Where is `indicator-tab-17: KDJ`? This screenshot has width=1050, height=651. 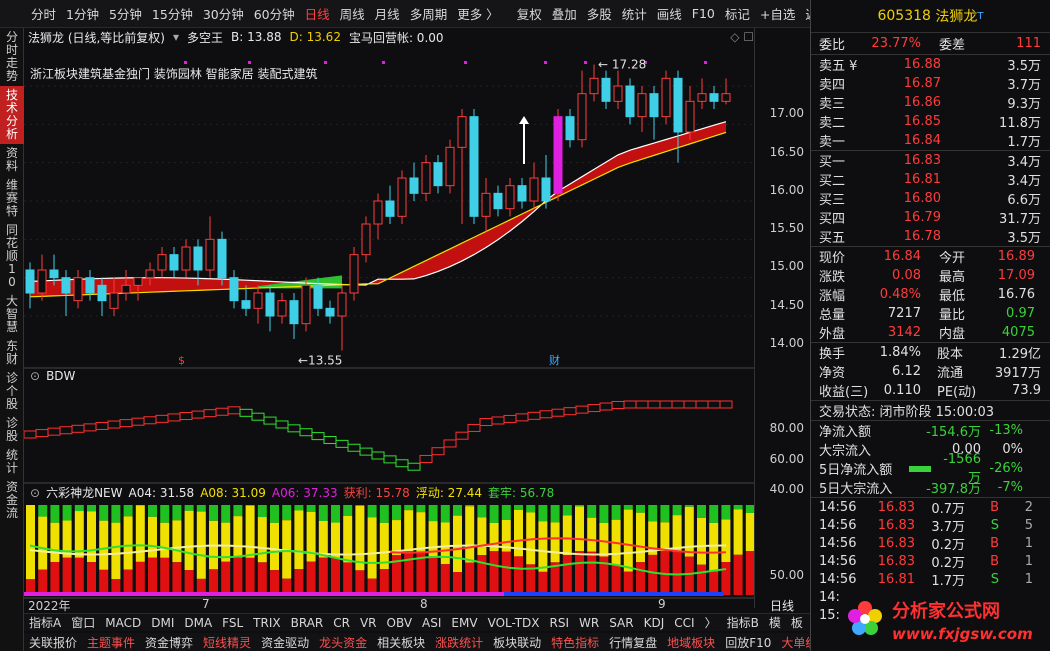 indicator-tab-17: KDJ is located at coordinates (654, 622).